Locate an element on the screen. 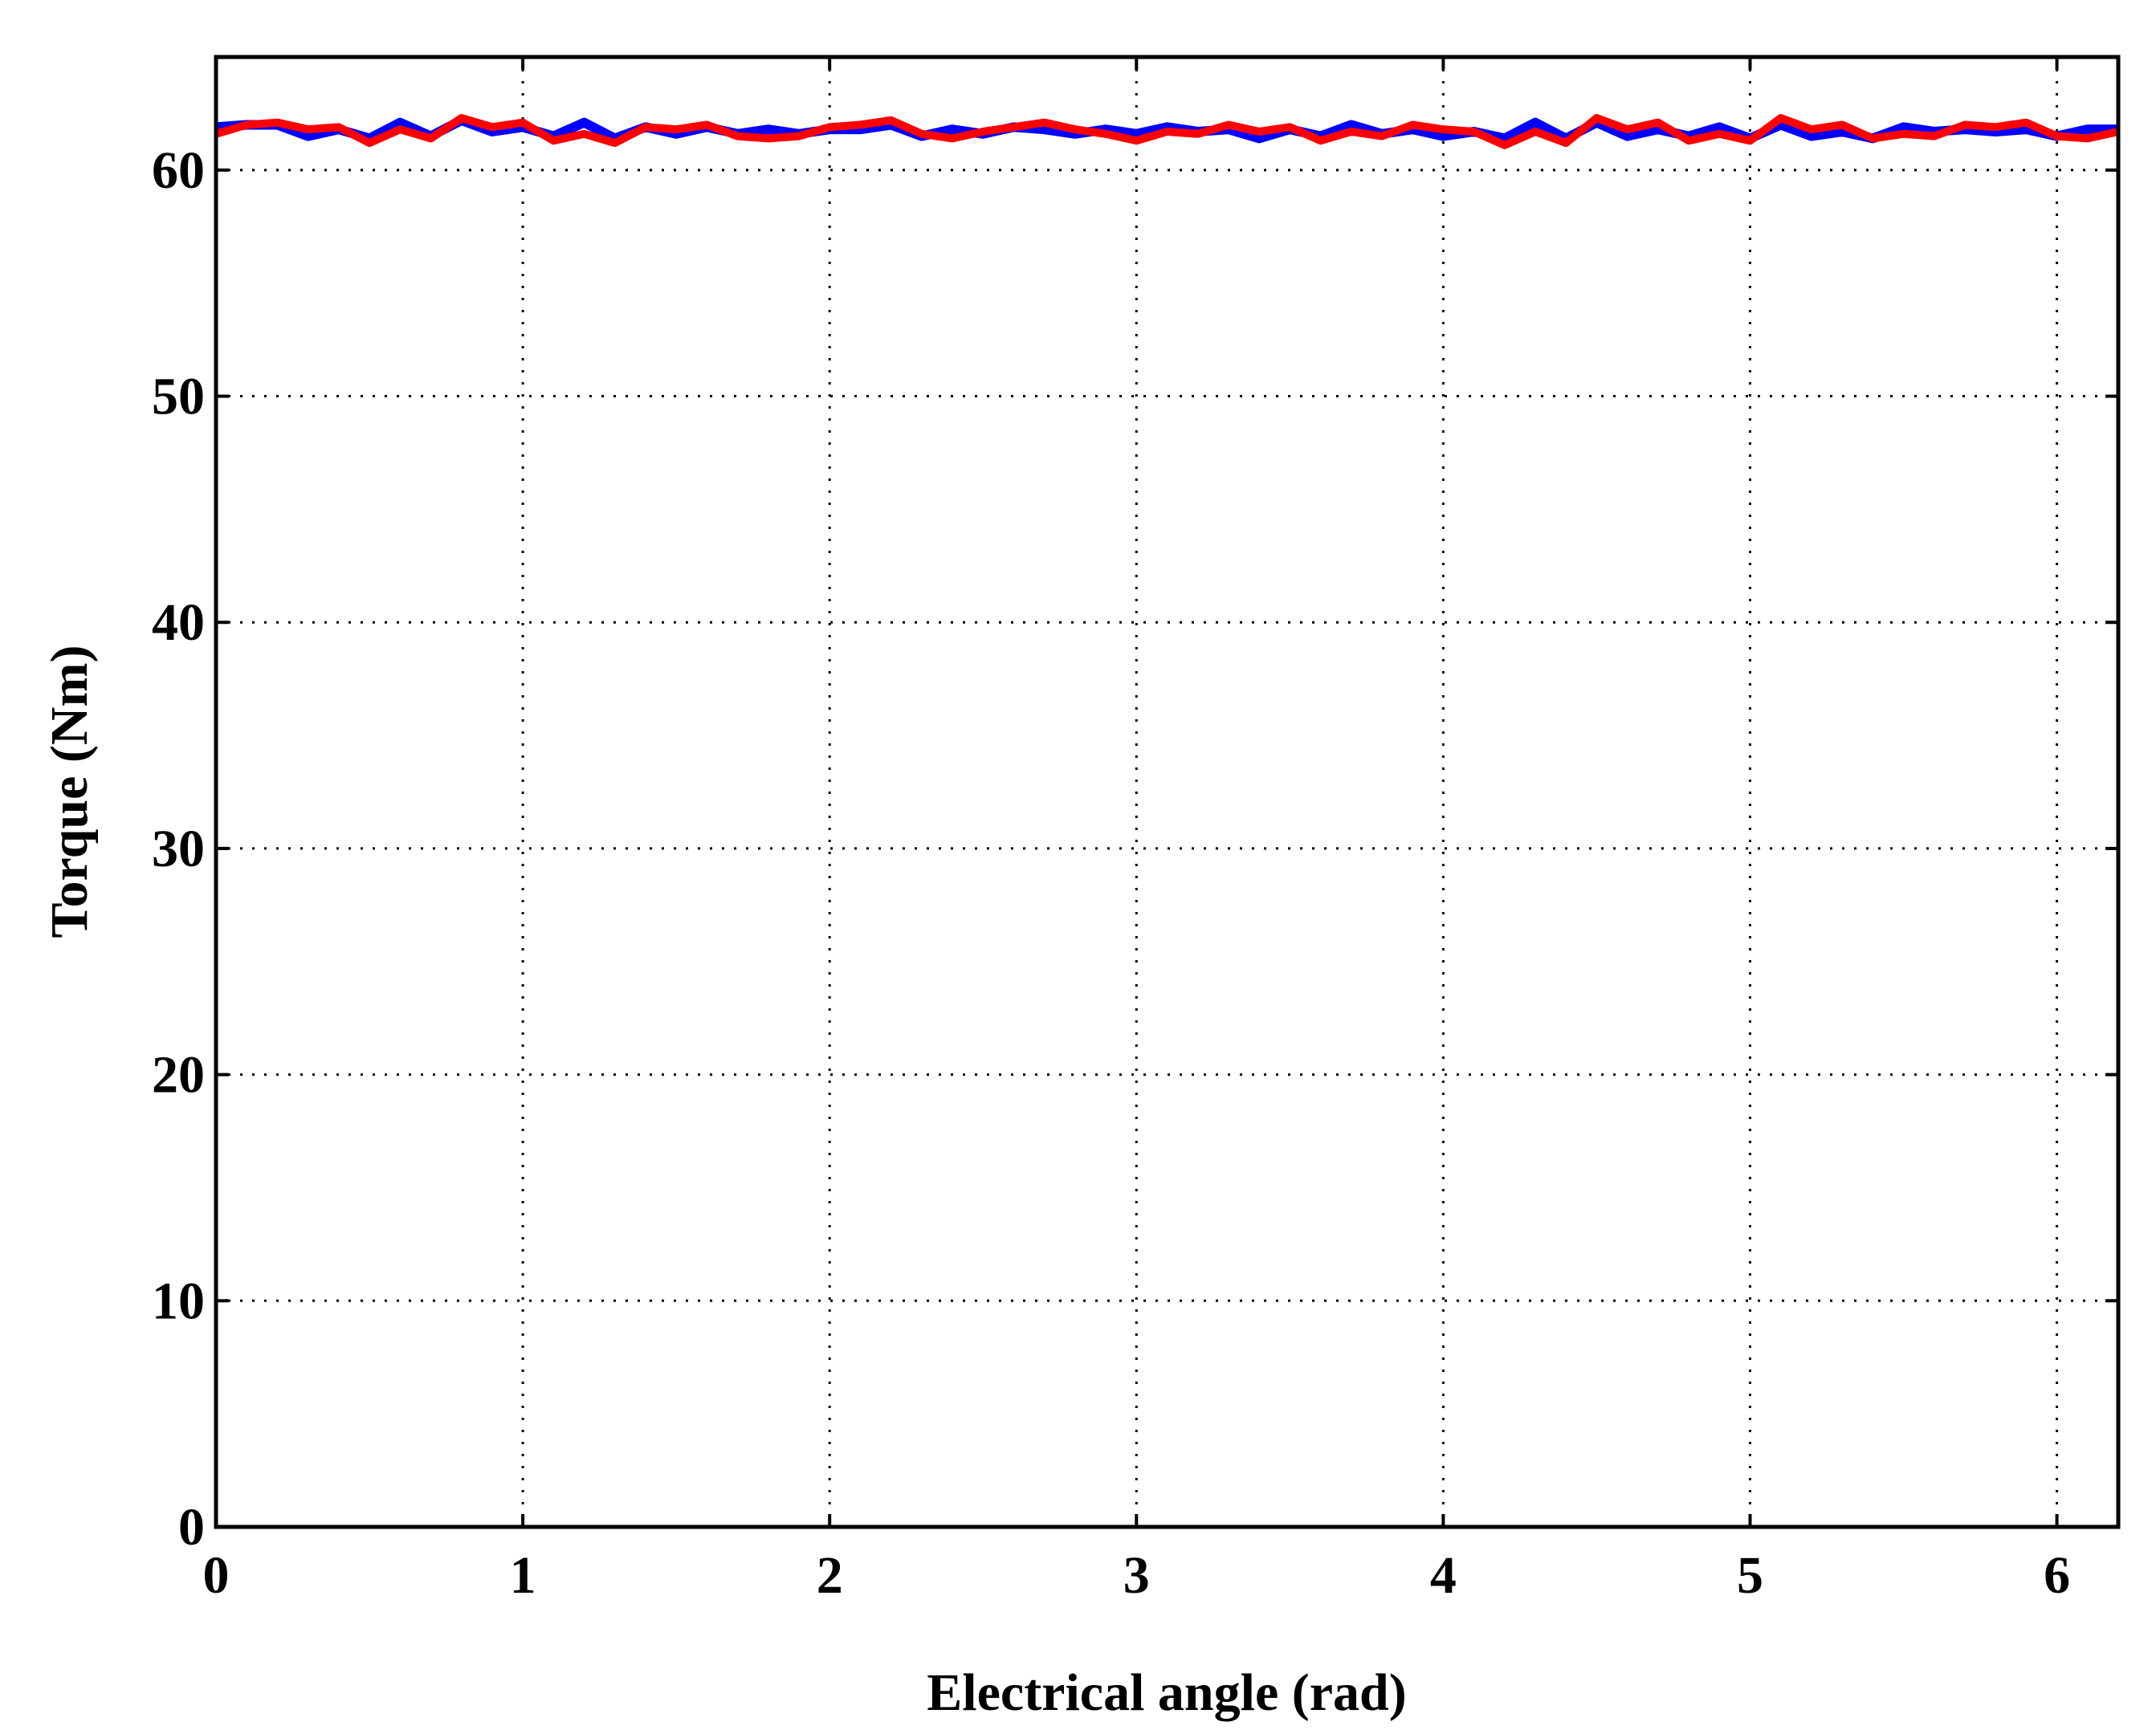  x-tick-label: 1 is located at coordinates (523, 1575).